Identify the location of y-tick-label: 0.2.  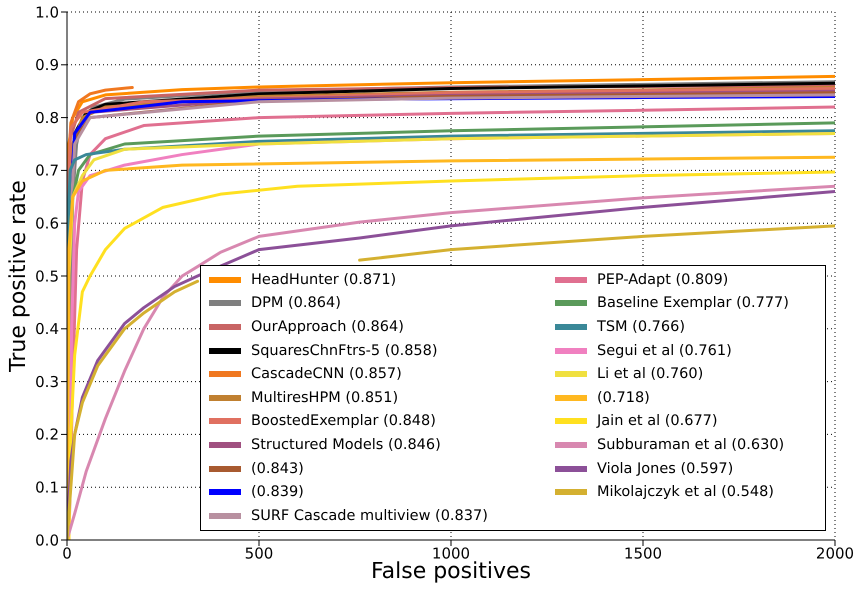
(47, 435).